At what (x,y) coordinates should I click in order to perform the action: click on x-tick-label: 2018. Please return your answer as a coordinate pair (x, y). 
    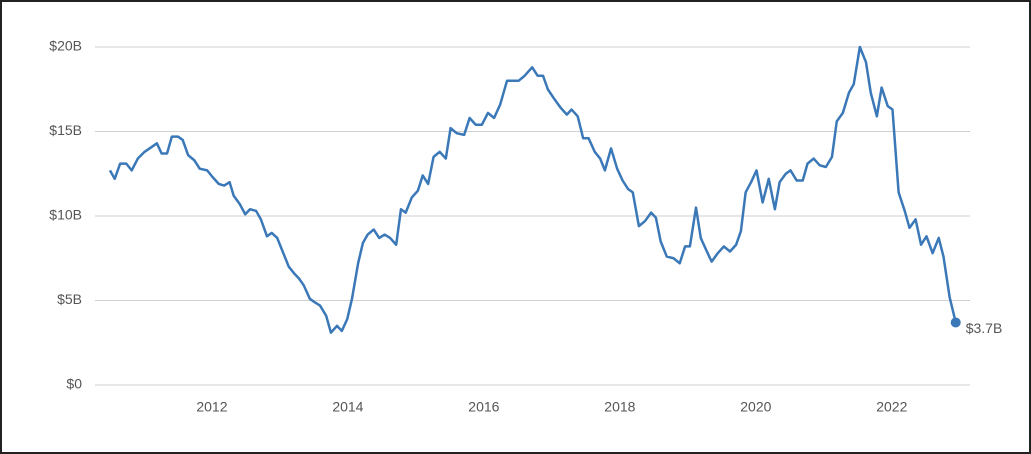
    Looking at the image, I should click on (619, 407).